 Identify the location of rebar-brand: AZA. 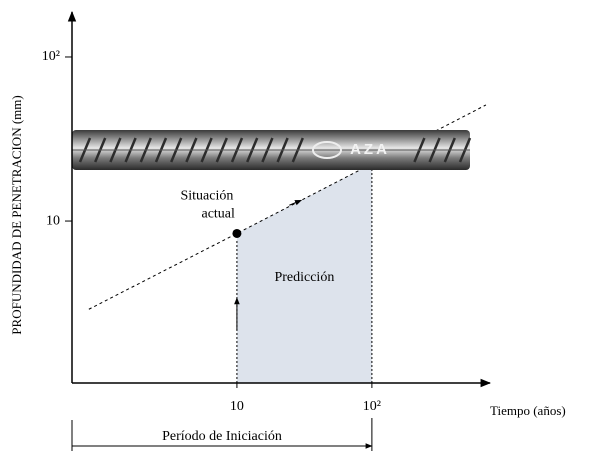
(370, 149).